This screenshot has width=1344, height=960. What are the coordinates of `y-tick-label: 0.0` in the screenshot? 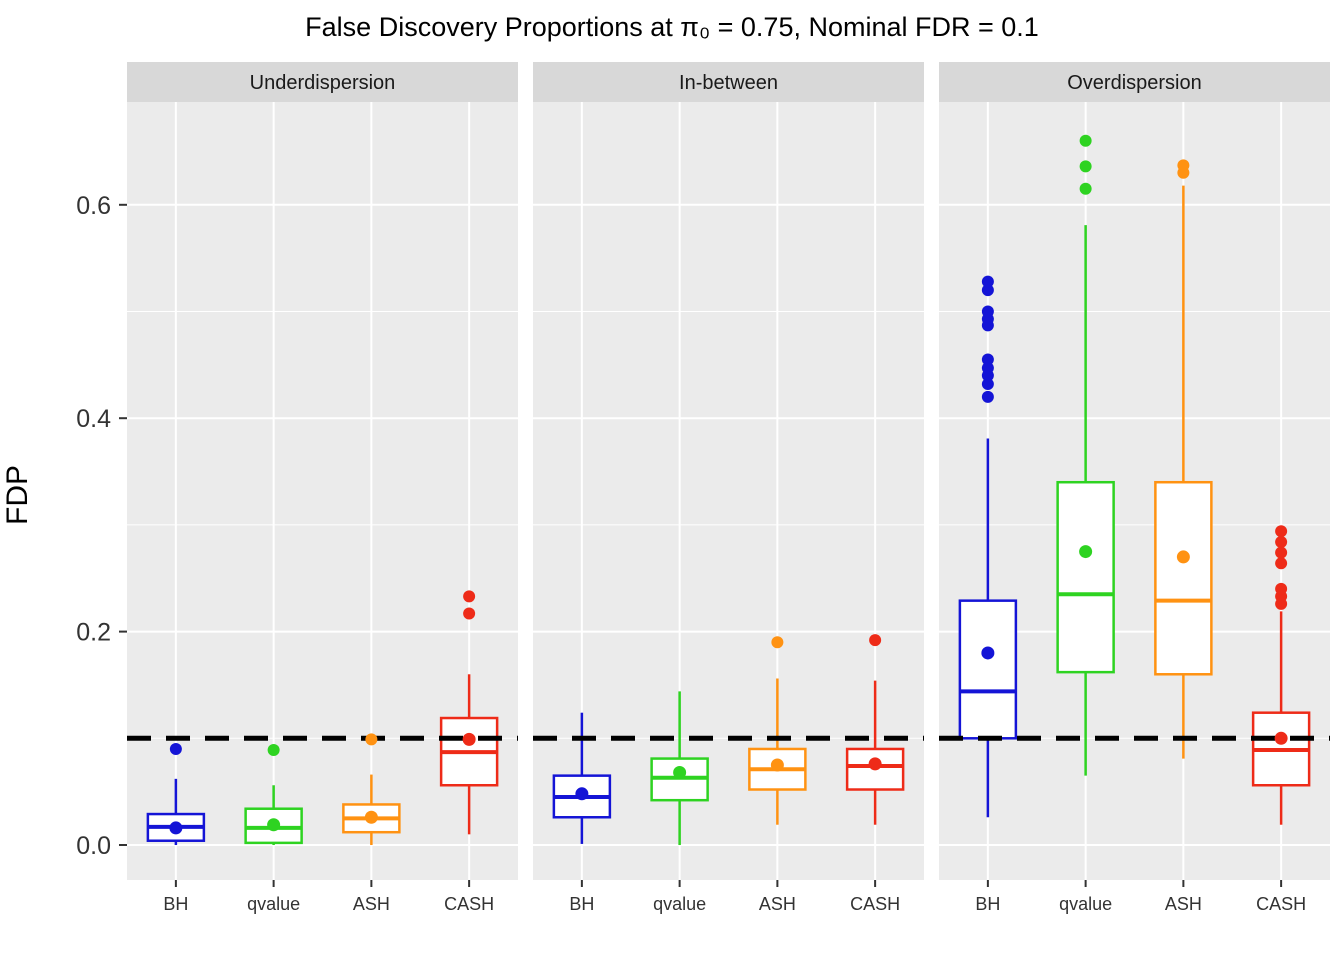 It's located at (93, 846).